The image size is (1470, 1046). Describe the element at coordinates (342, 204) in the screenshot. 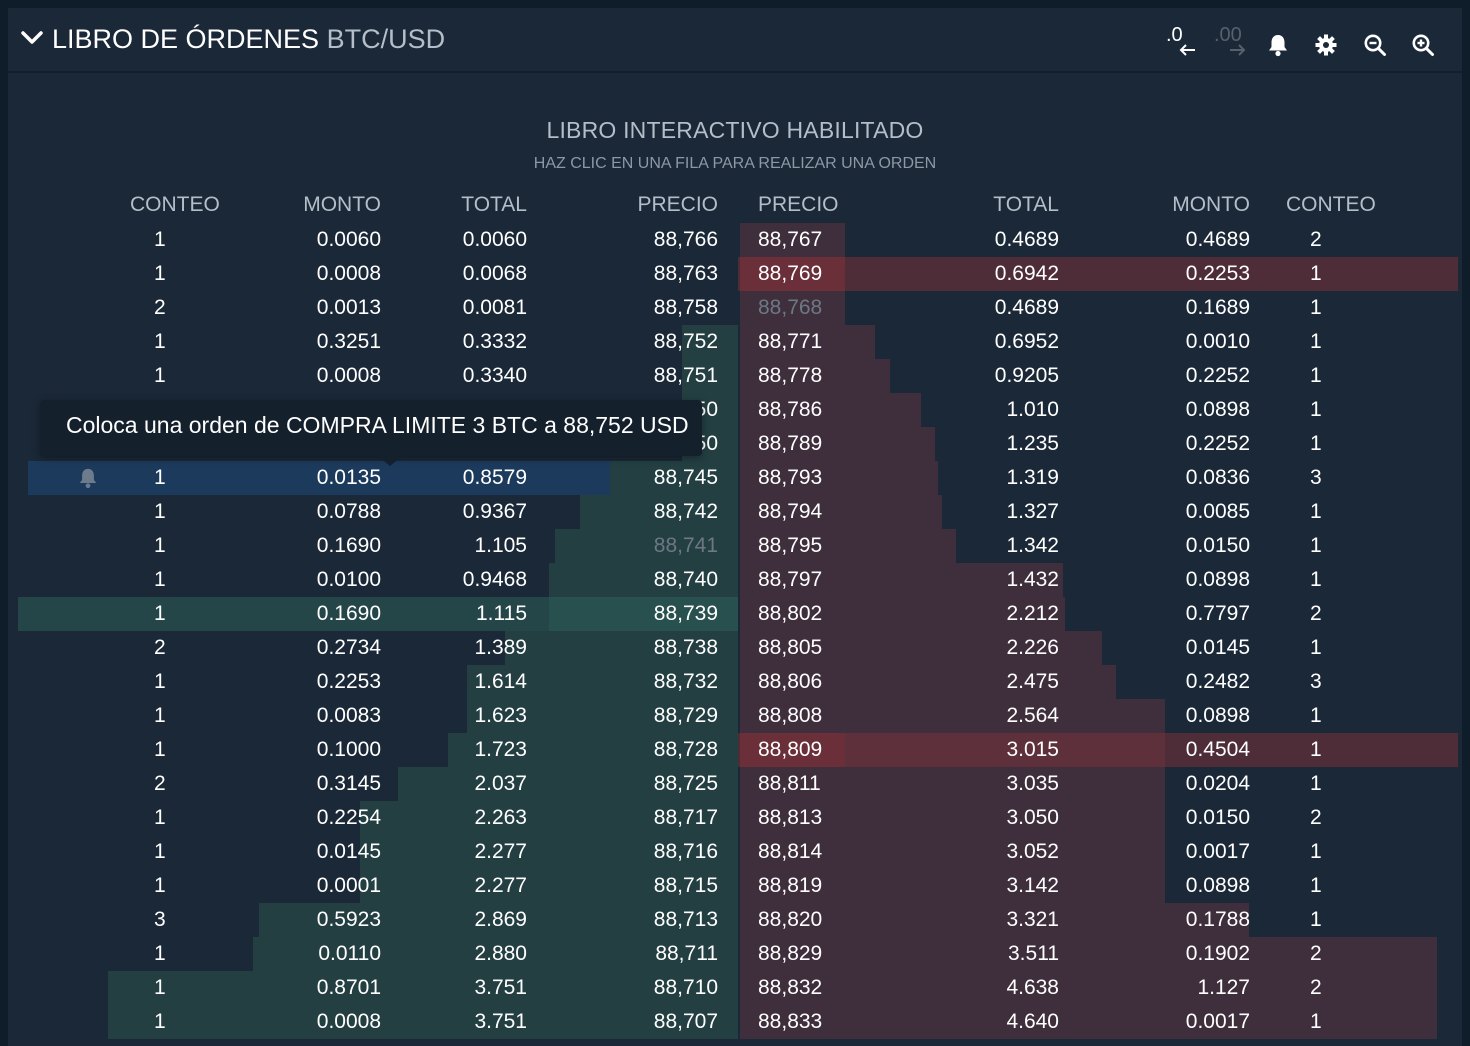

I see `bid-amount-header: MONTO` at that location.